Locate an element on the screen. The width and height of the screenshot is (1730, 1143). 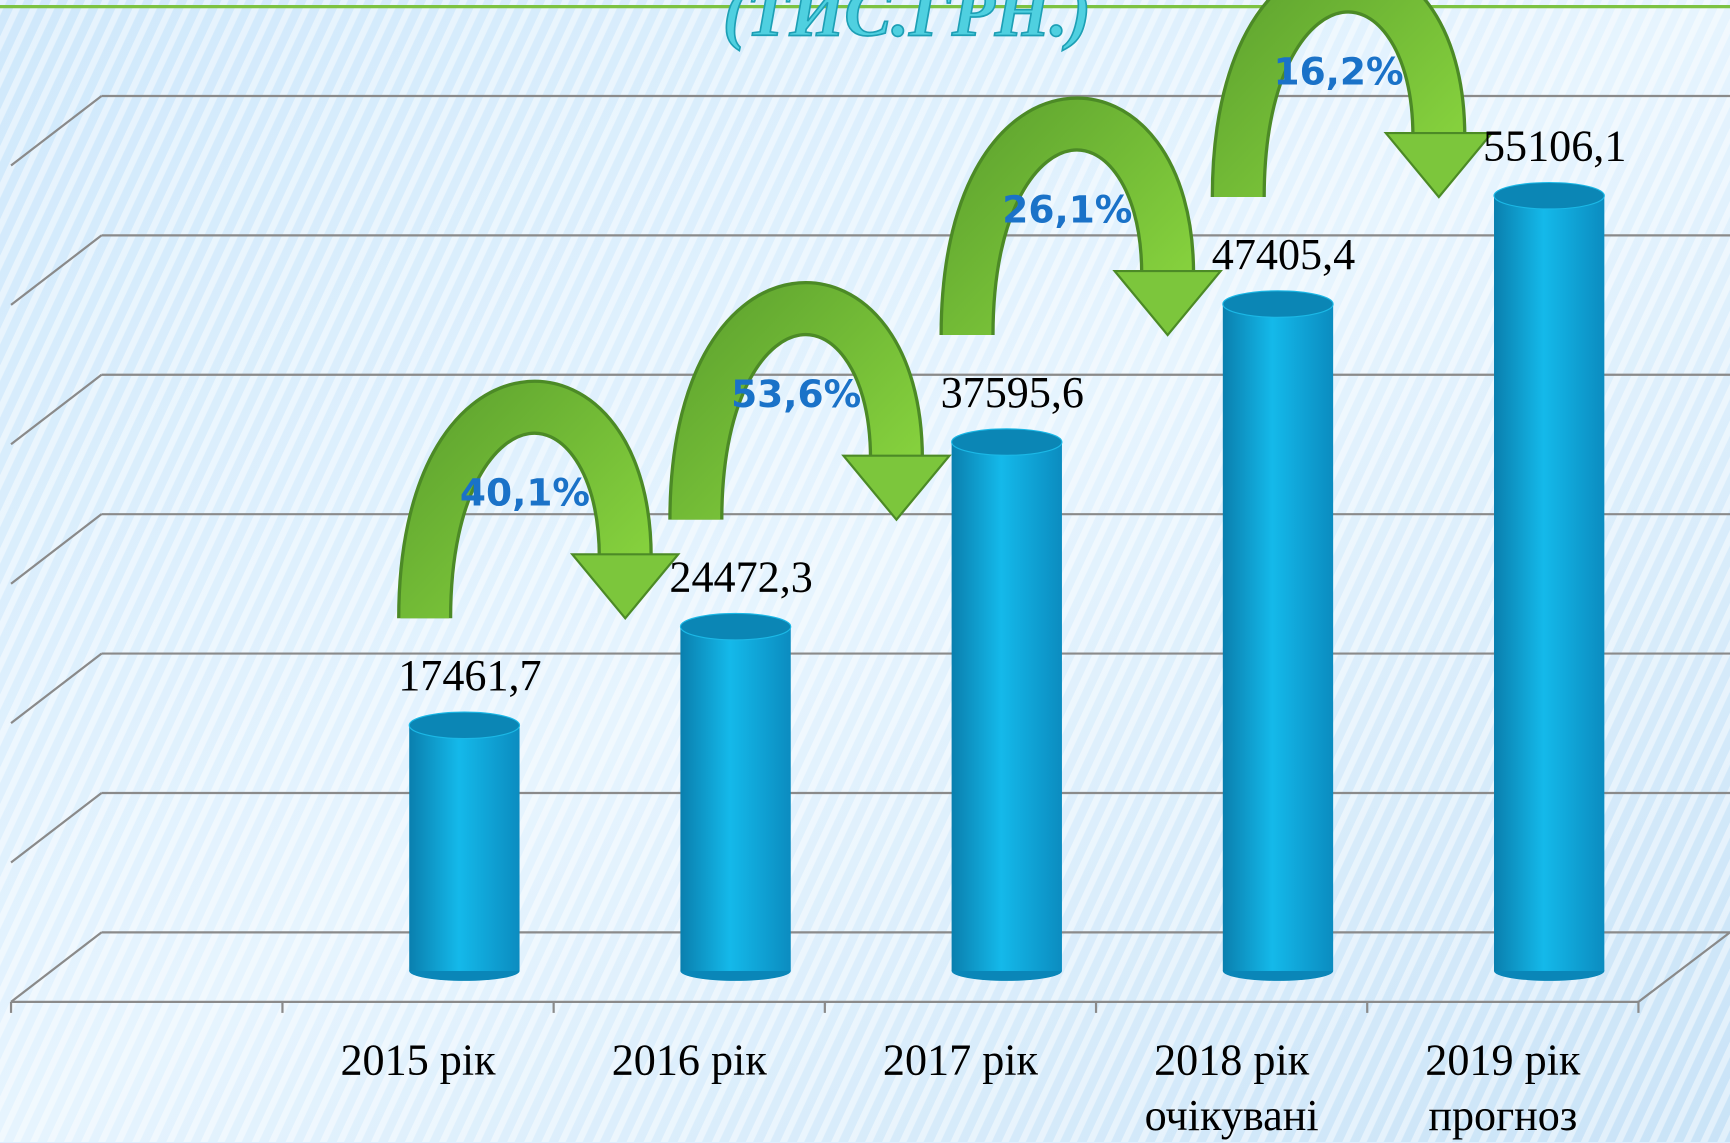
x-tick-label: 2019 рік прогноз is located at coordinates (1503, 1087).